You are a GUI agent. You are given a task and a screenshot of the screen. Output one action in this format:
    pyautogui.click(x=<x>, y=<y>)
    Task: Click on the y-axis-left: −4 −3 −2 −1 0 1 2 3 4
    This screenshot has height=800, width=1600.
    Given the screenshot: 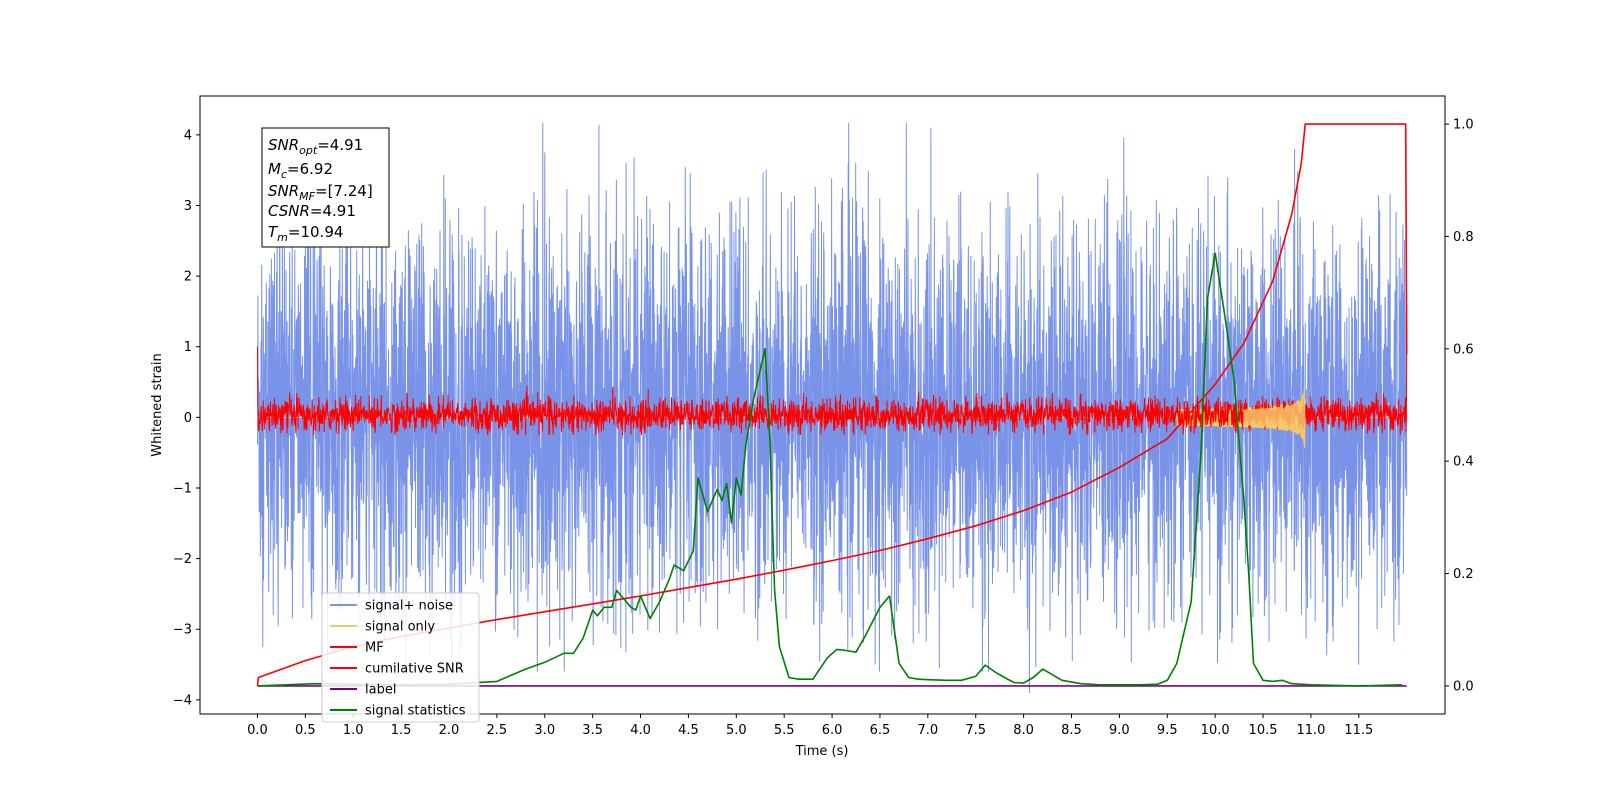 What is the action you would take?
    pyautogui.click(x=186, y=418)
    